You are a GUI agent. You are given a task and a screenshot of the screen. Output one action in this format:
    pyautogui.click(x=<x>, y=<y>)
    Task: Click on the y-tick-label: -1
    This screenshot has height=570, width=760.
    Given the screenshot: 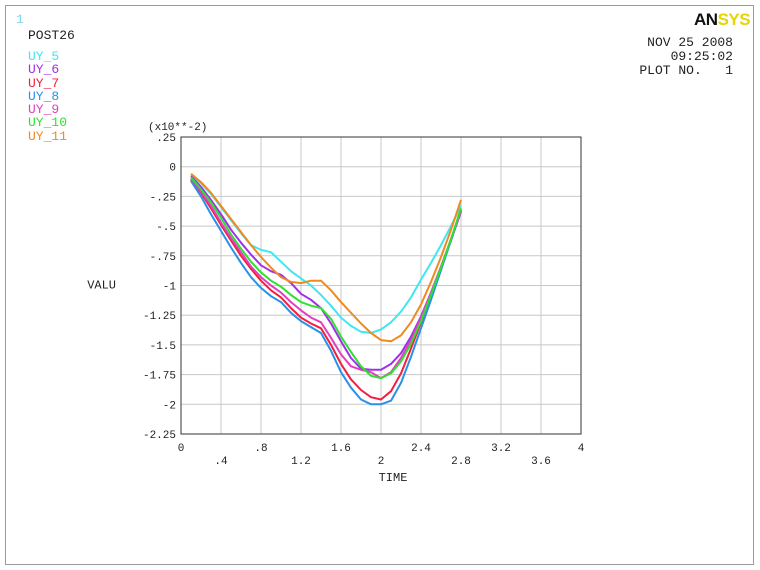 What is the action you would take?
    pyautogui.click(x=170, y=288)
    